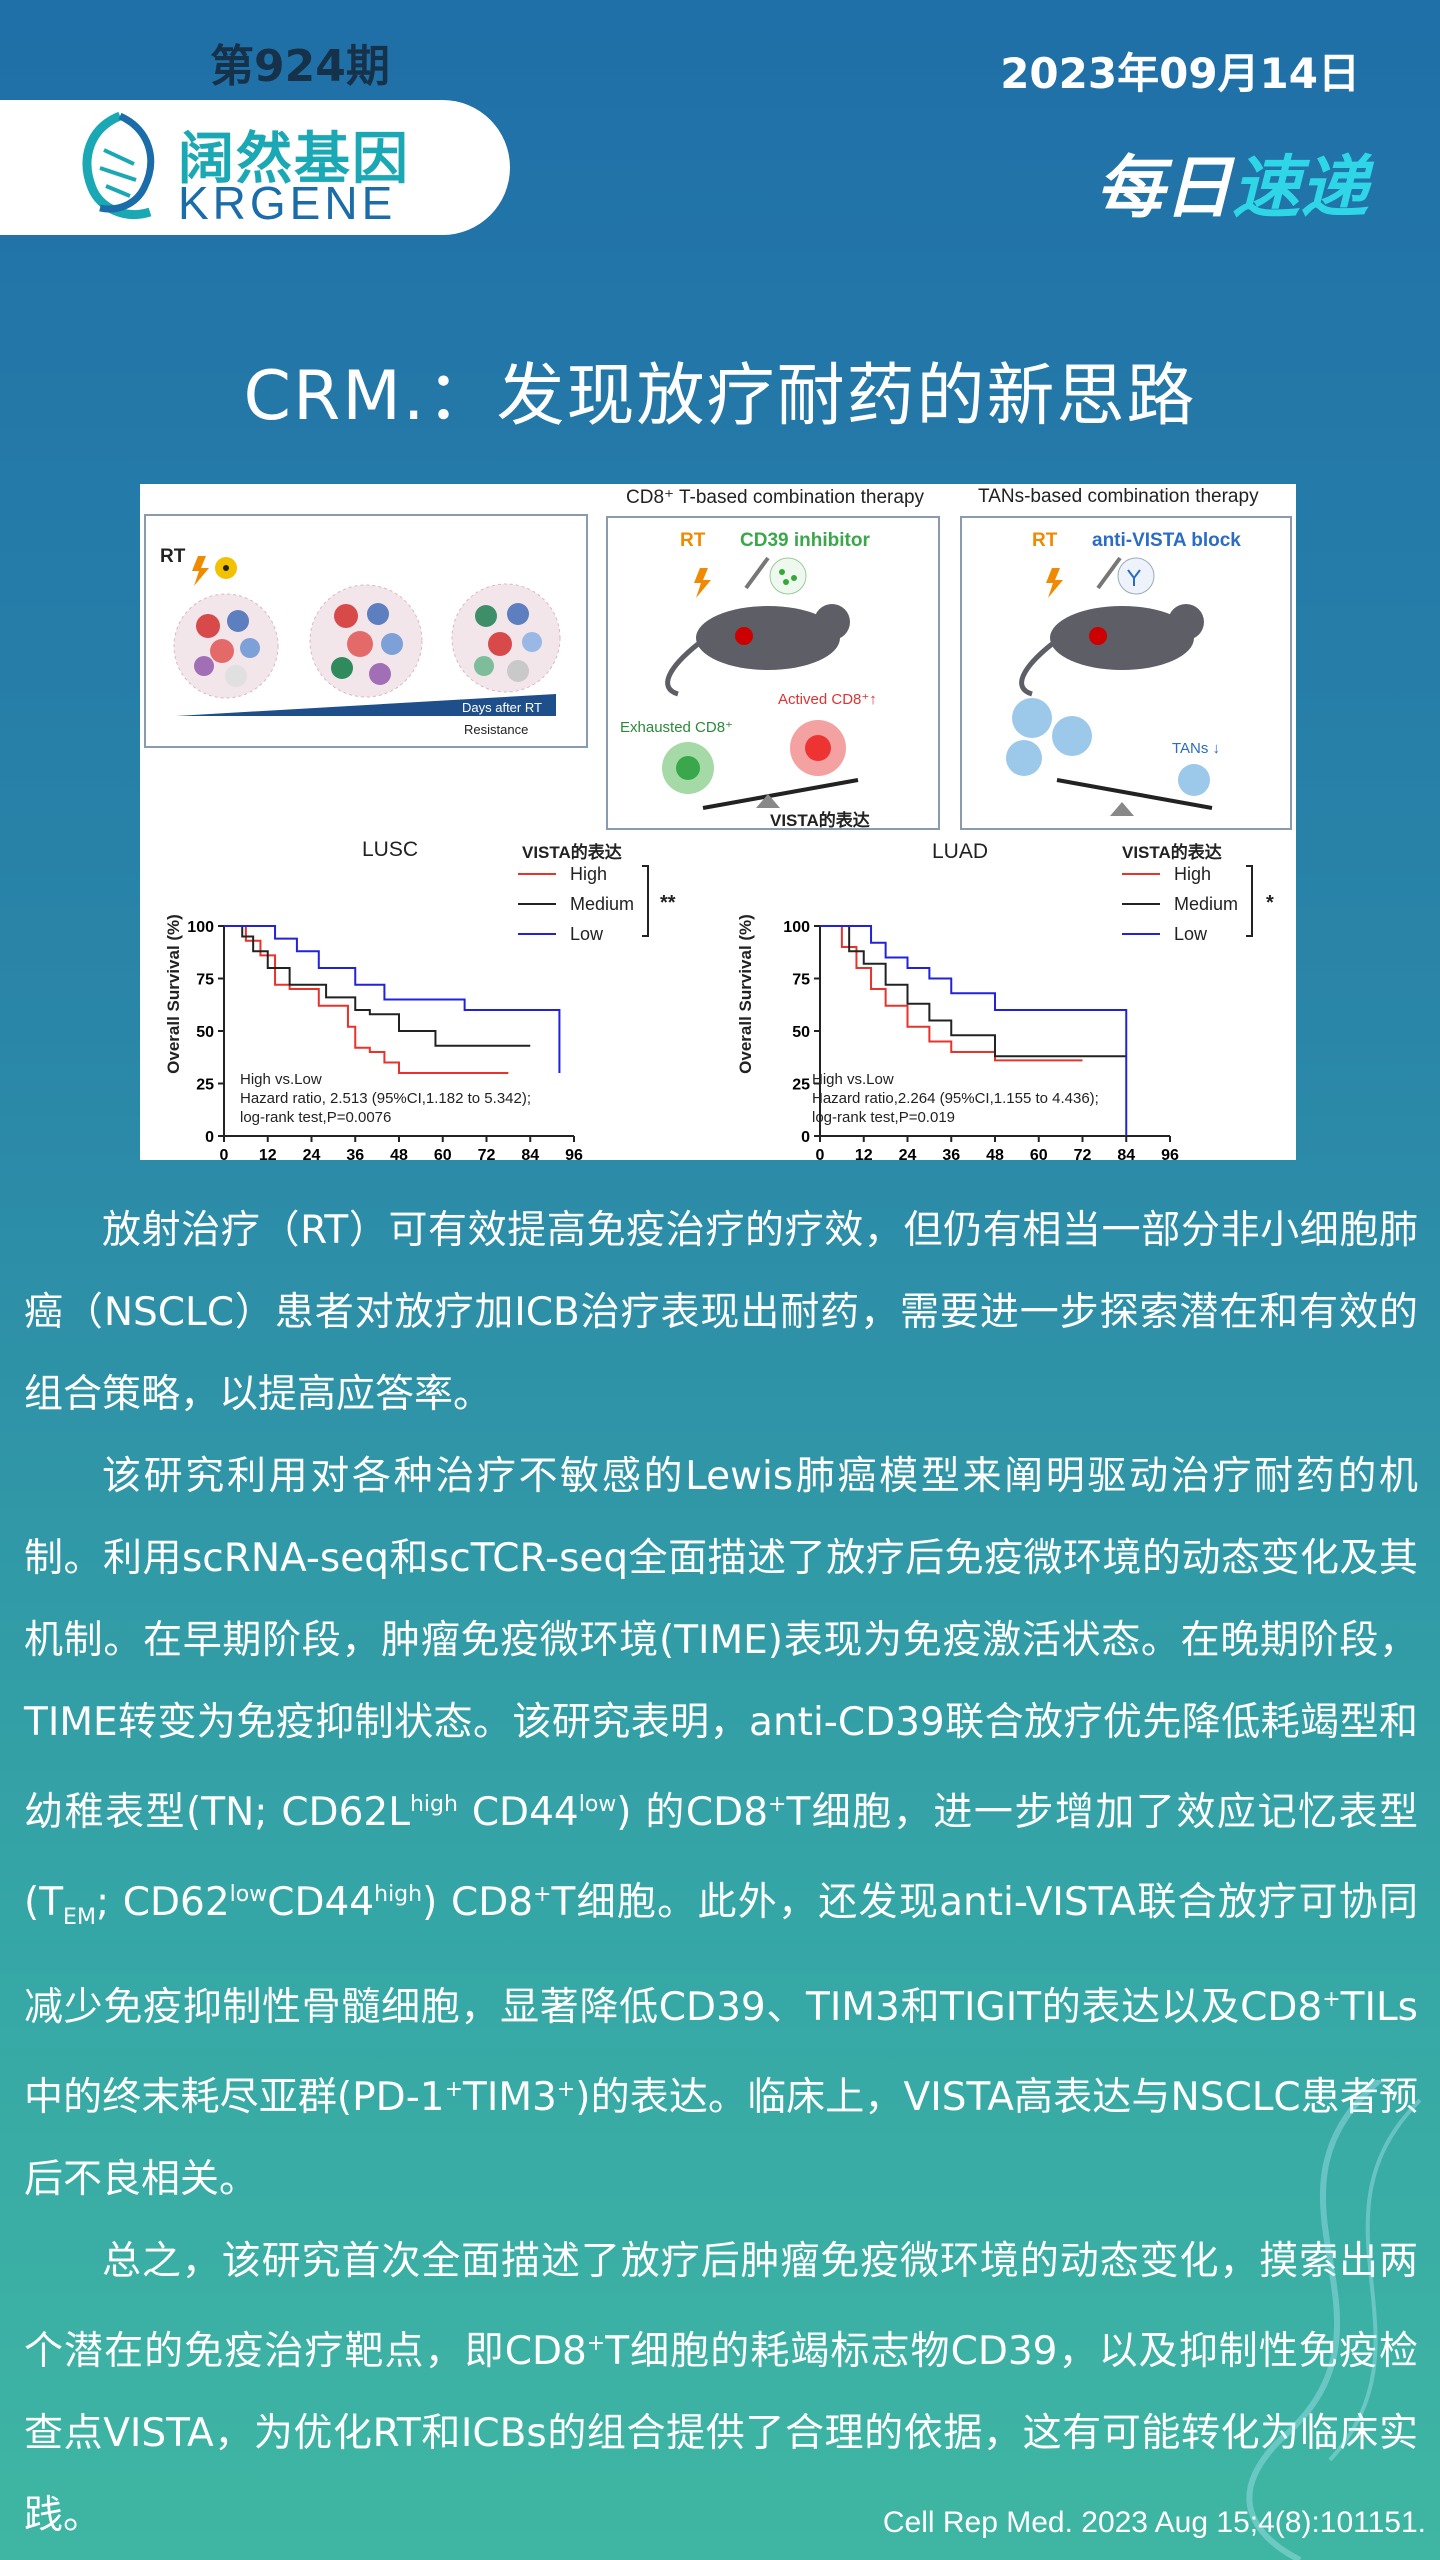 The height and width of the screenshot is (2560, 1440). I want to click on paragraph-2-text: ) CD8, so click(478, 1902).